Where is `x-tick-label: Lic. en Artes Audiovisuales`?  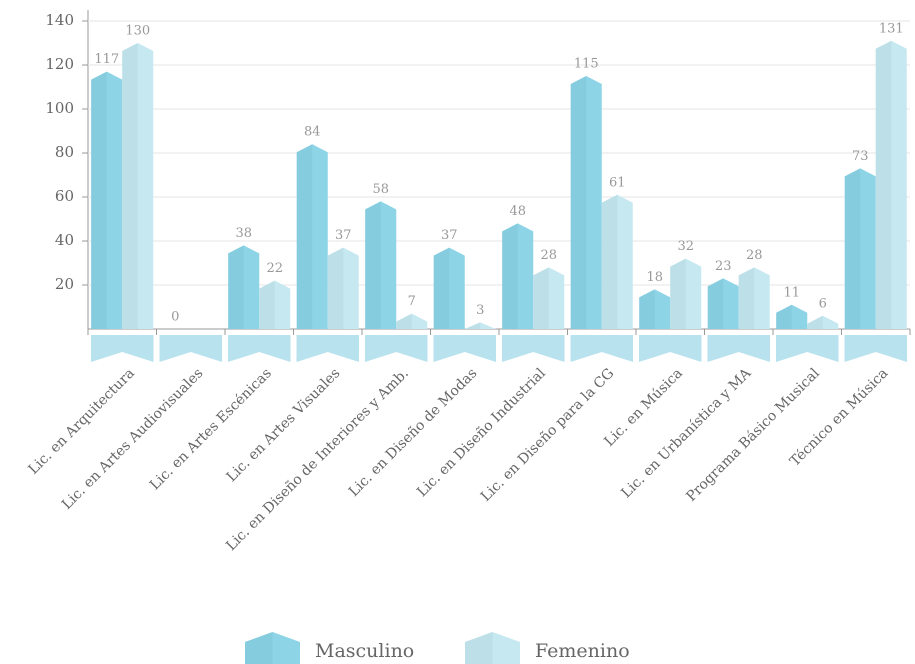
x-tick-label: Lic. en Artes Audiovisuales is located at coordinates (132, 438).